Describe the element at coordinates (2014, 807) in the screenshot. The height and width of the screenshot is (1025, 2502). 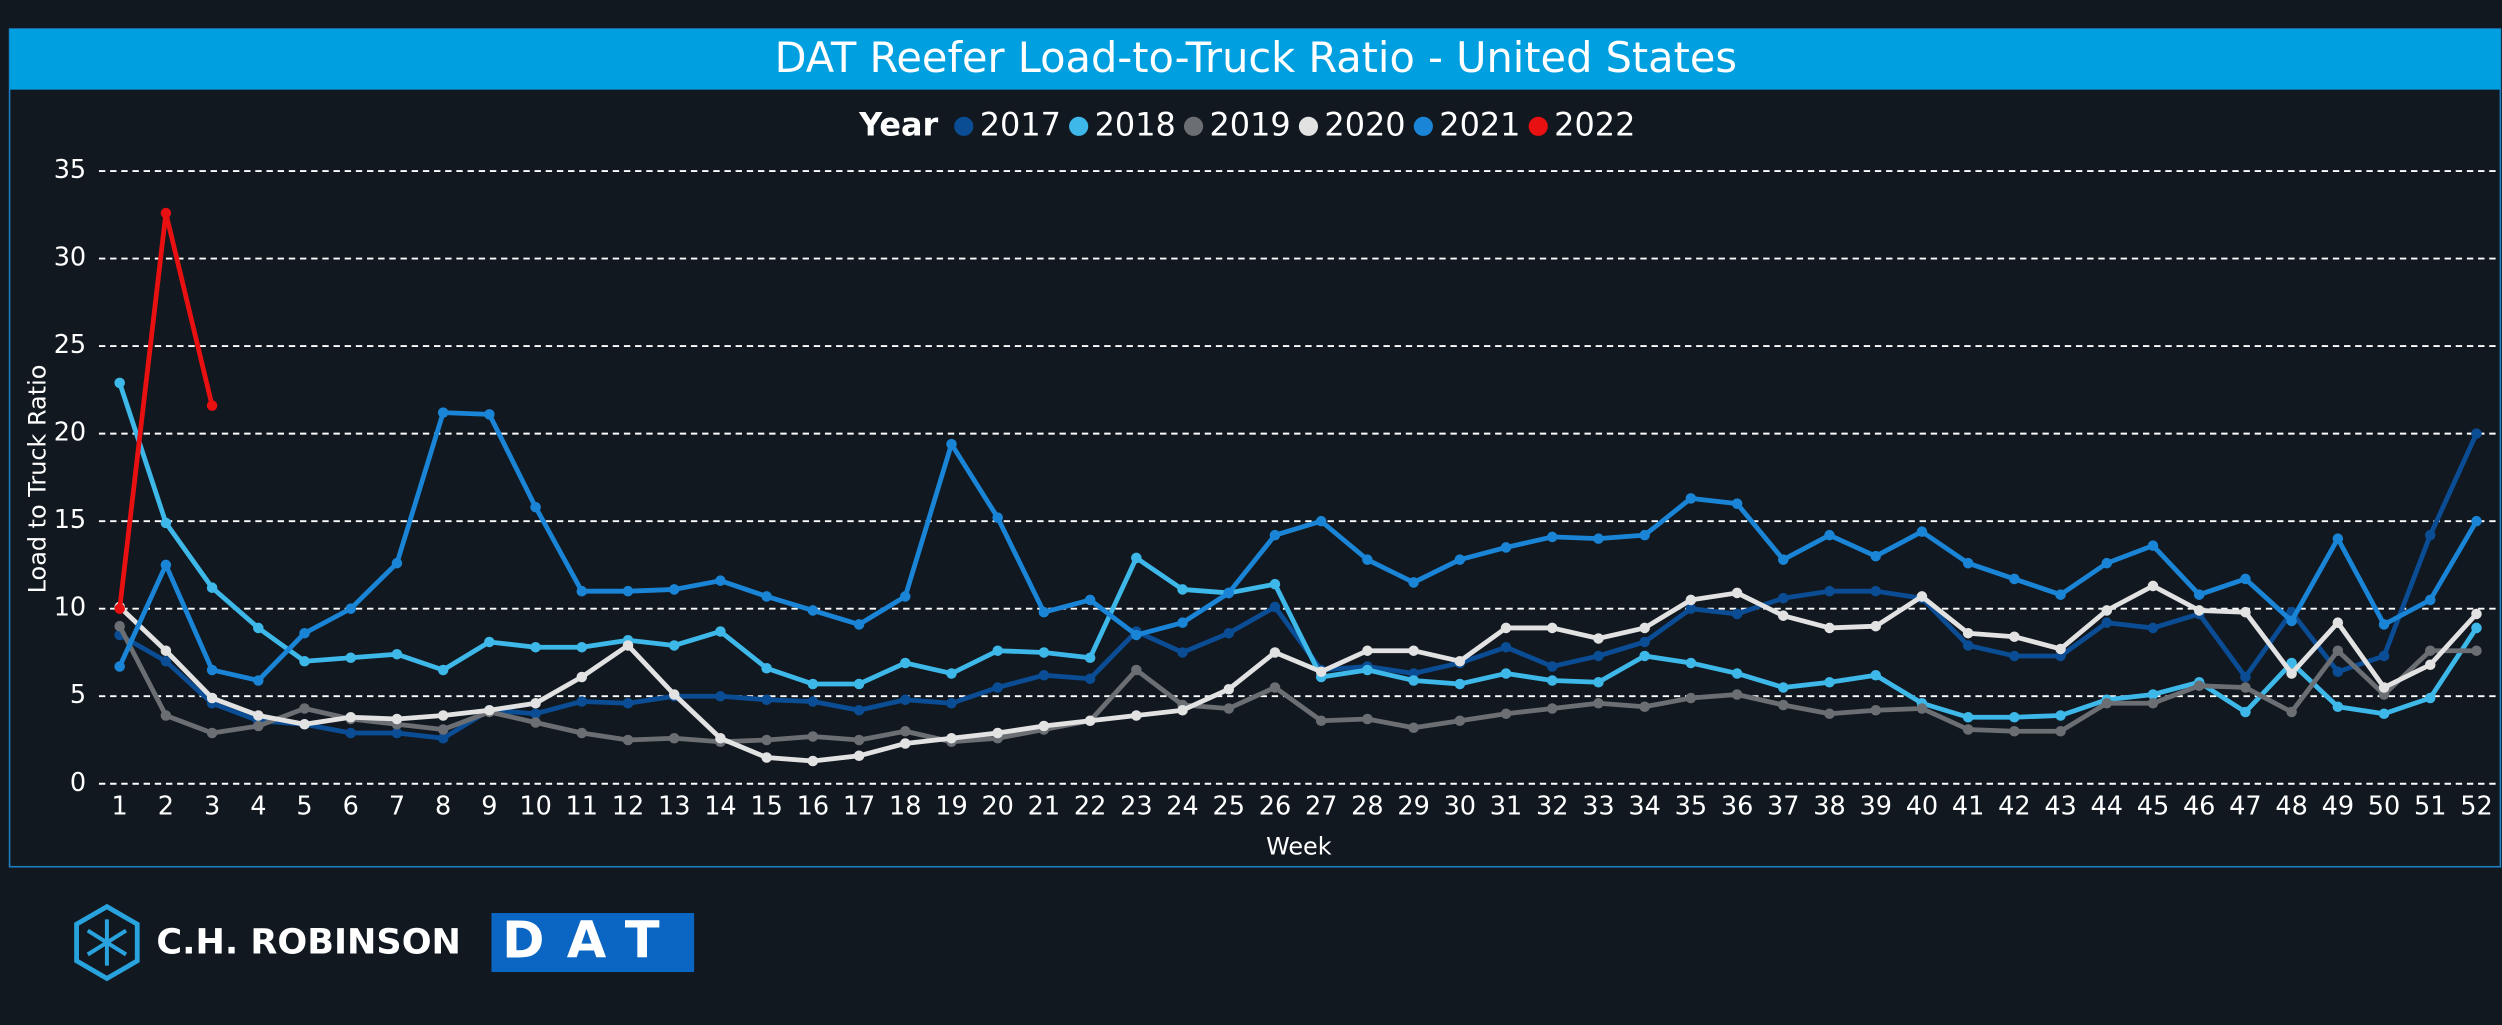
I see `x-tick-label: 42` at that location.